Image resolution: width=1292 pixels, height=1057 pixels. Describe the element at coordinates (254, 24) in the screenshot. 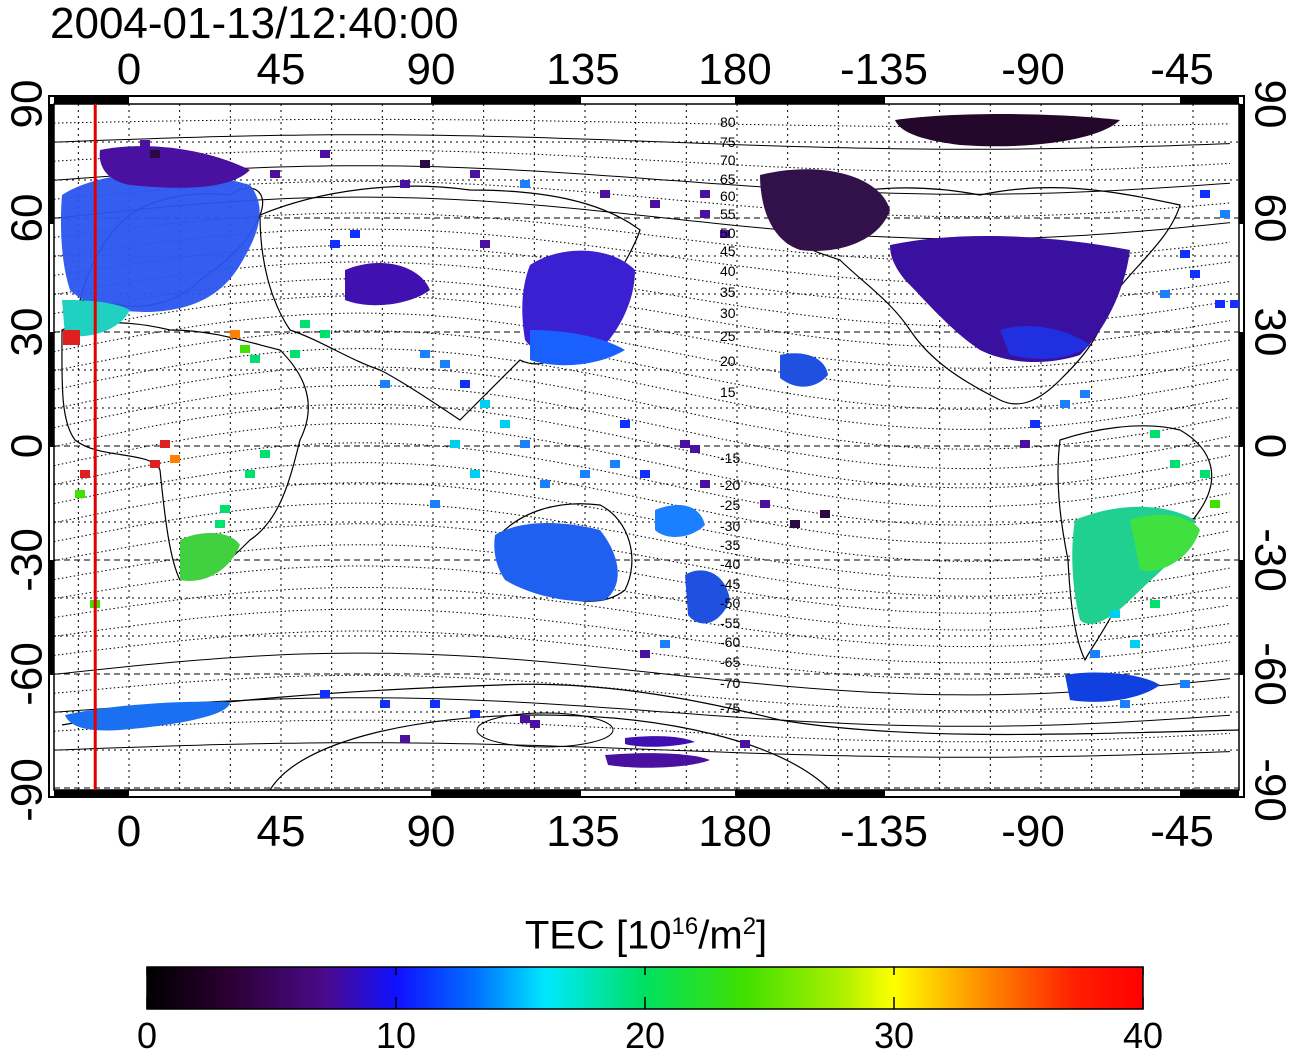

I see `timestamp-title: 2004-01-13/12:40:00` at that location.